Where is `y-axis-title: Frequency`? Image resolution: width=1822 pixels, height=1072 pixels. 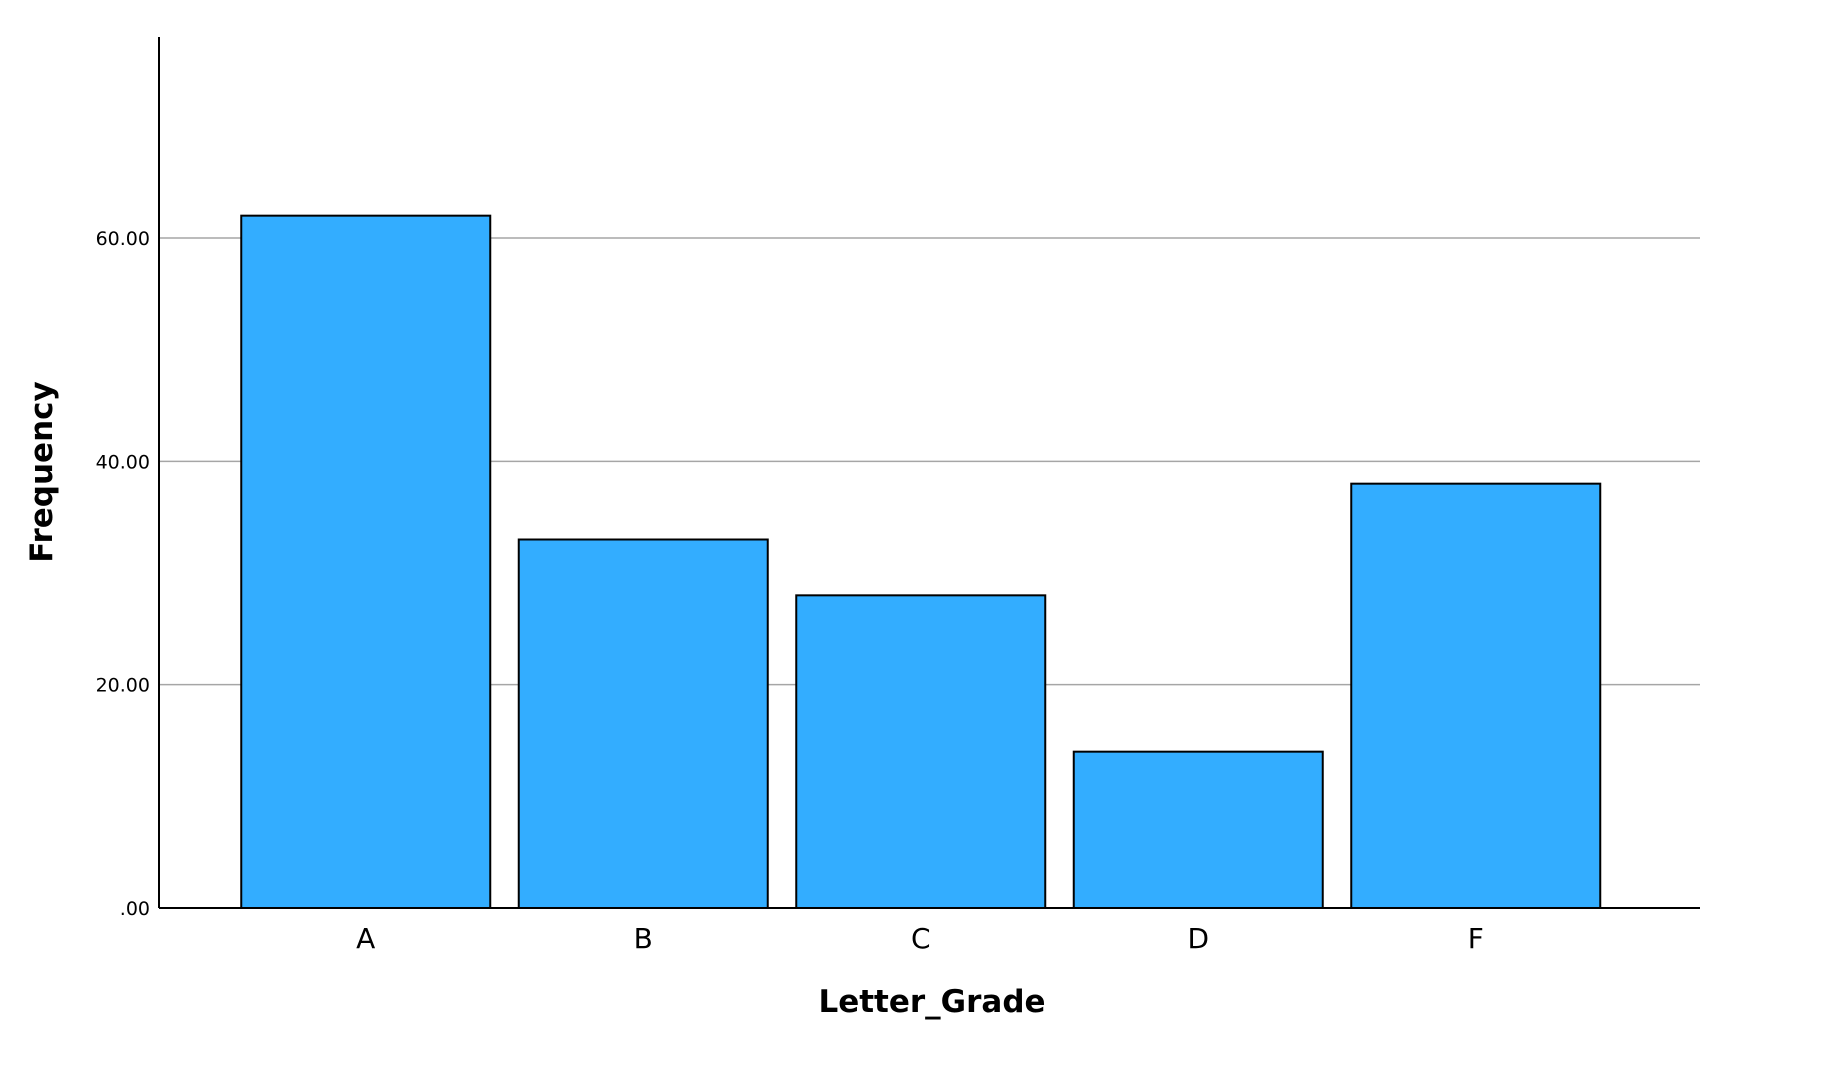 y-axis-title: Frequency is located at coordinates (42, 471).